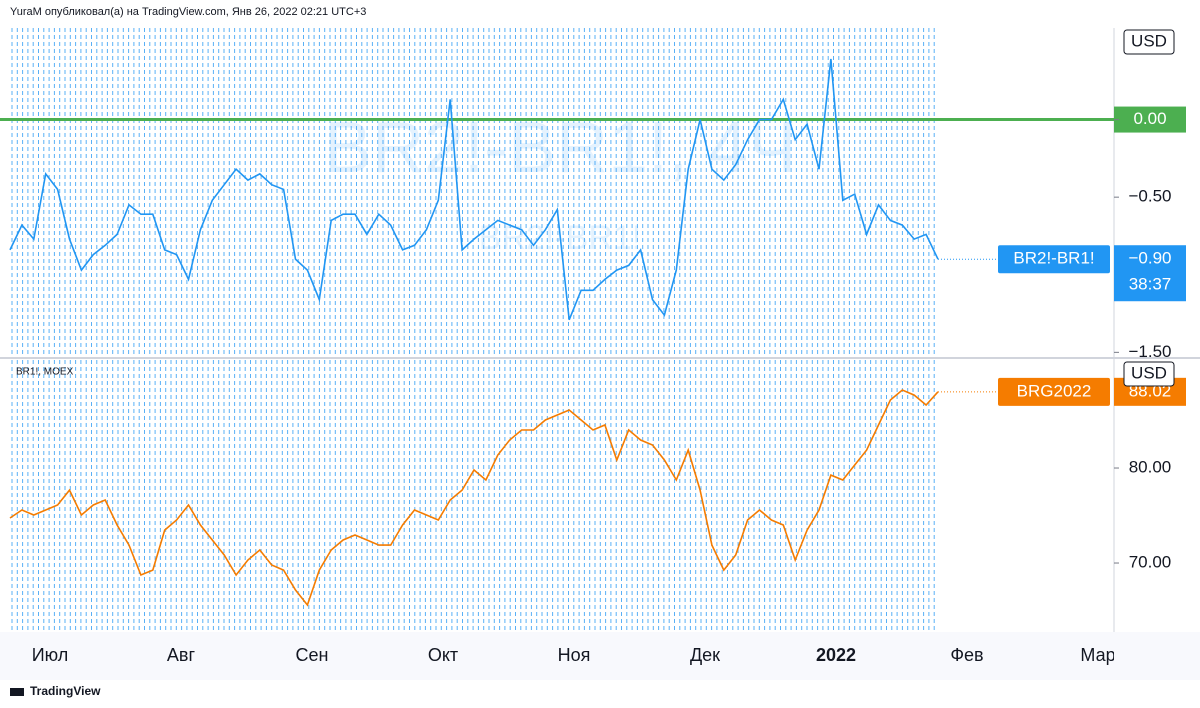 The width and height of the screenshot is (1200, 708). What do you see at coordinates (443, 655) in the screenshot?
I see `x-tick-label: Окт` at bounding box center [443, 655].